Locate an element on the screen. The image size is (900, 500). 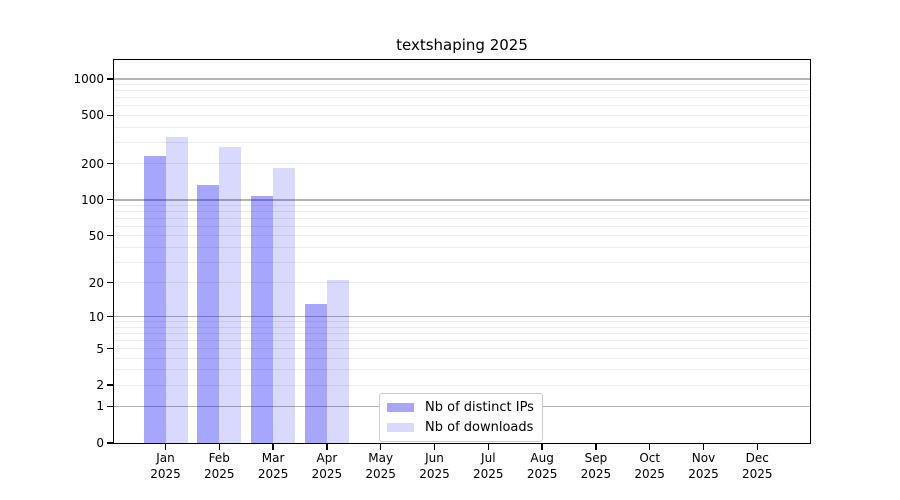
y-tick-label: 500 is located at coordinates (92, 115).